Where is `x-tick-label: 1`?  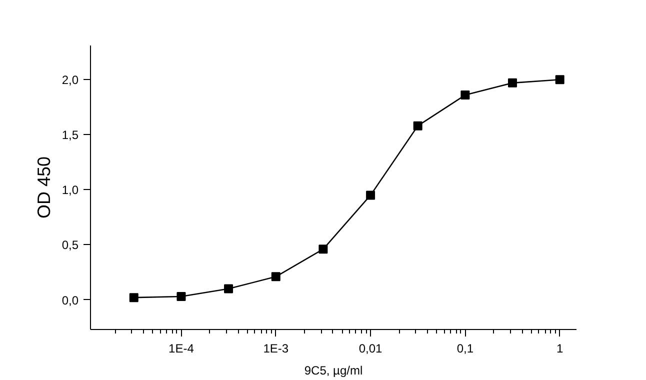 x-tick-label: 1 is located at coordinates (560, 349).